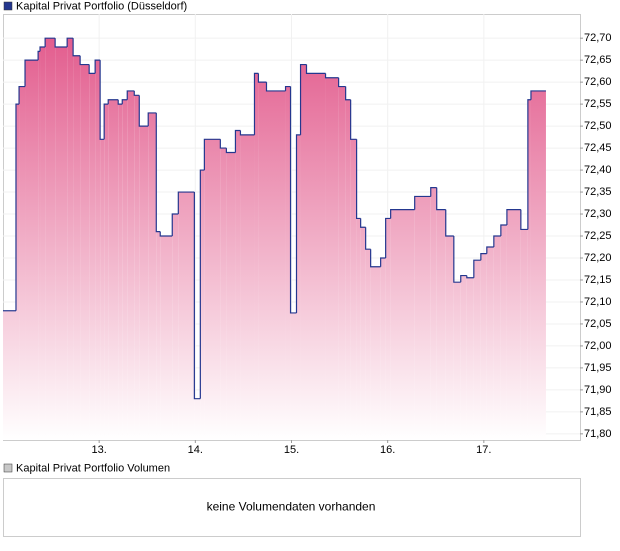  I want to click on y-tick-label: 72,65, so click(598, 60).